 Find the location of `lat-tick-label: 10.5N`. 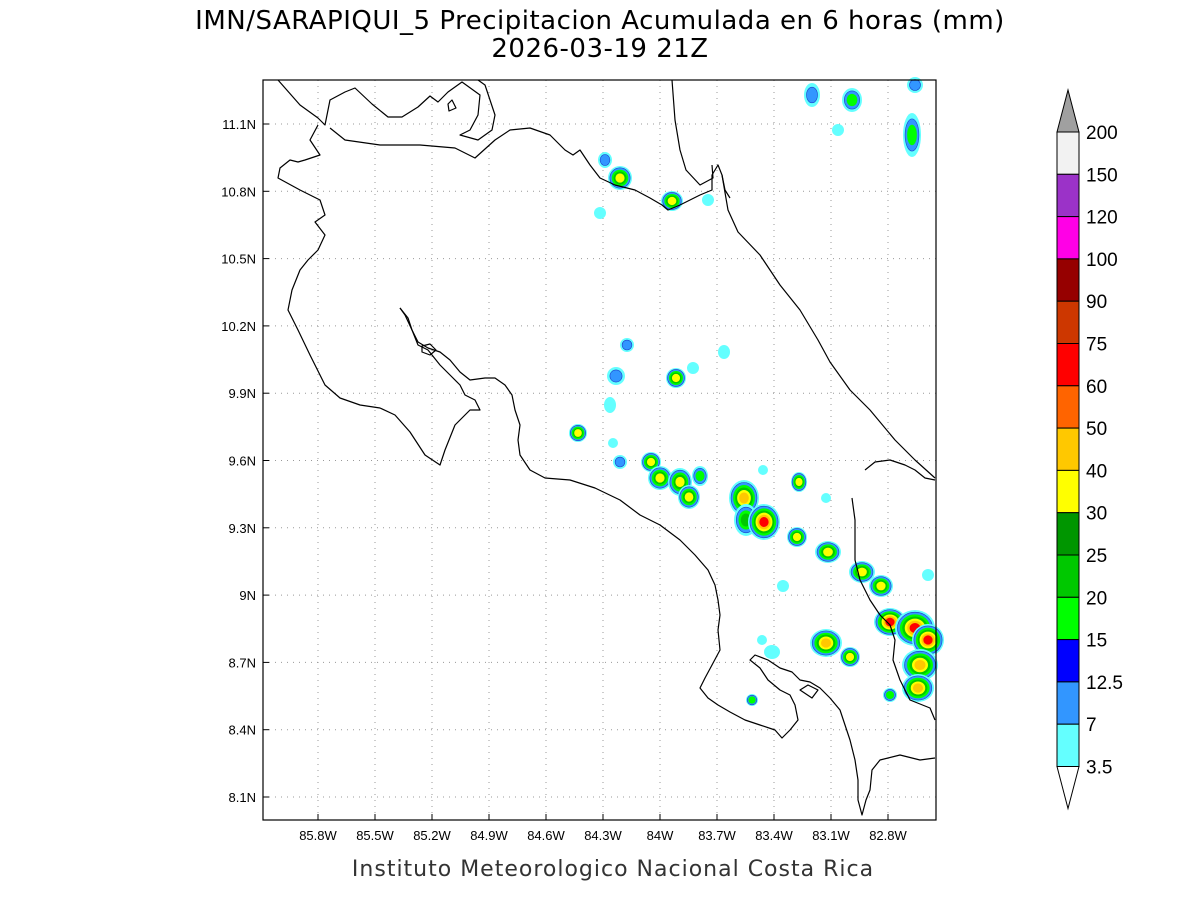

lat-tick-label: 10.5N is located at coordinates (238, 259).